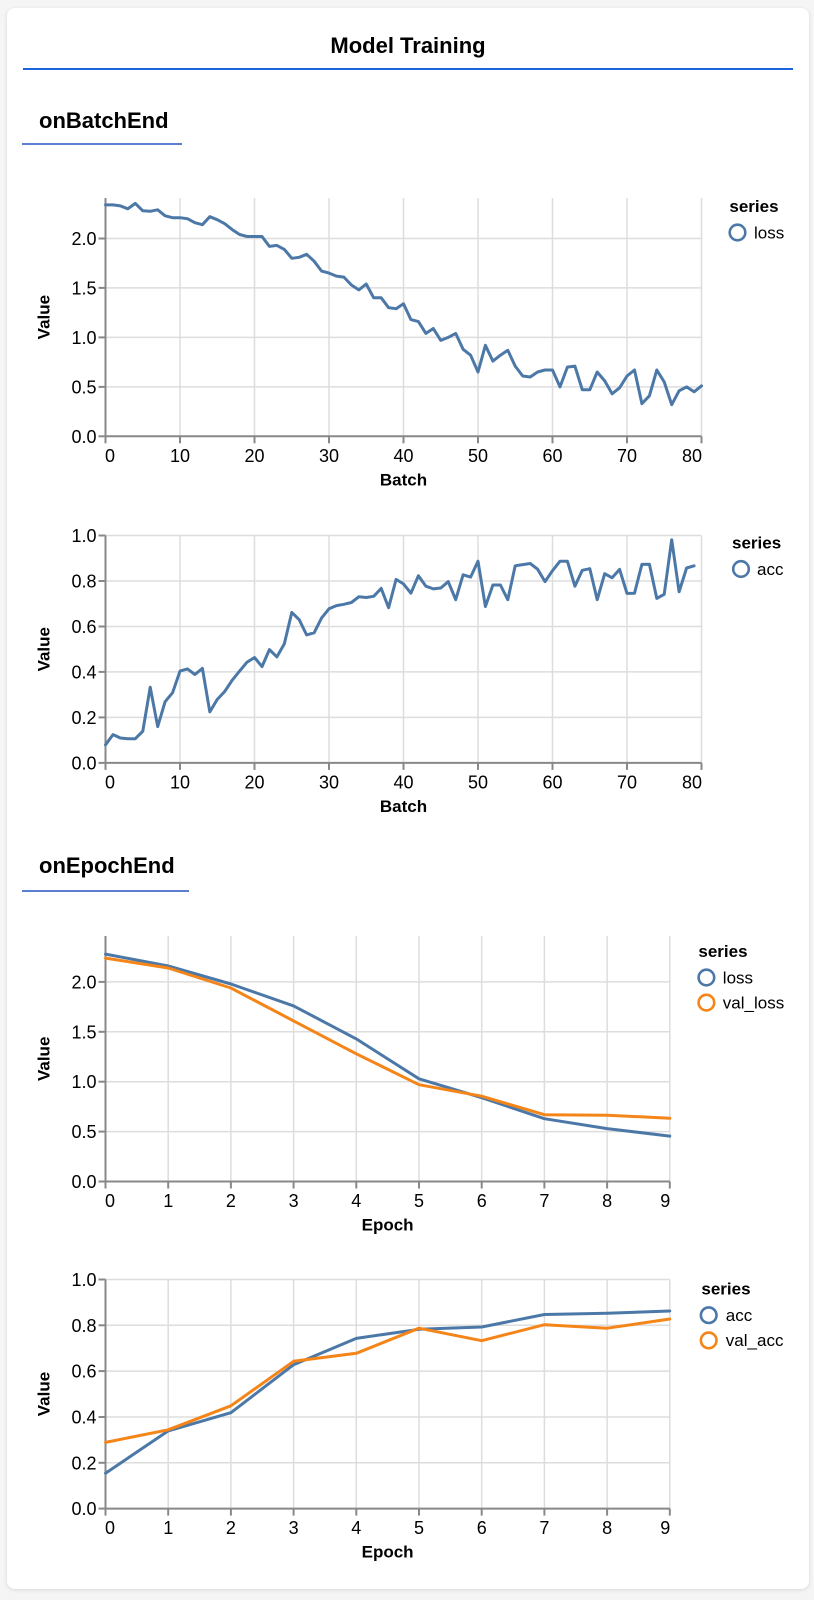  I want to click on svg-text: val_loss, so click(753, 1002).